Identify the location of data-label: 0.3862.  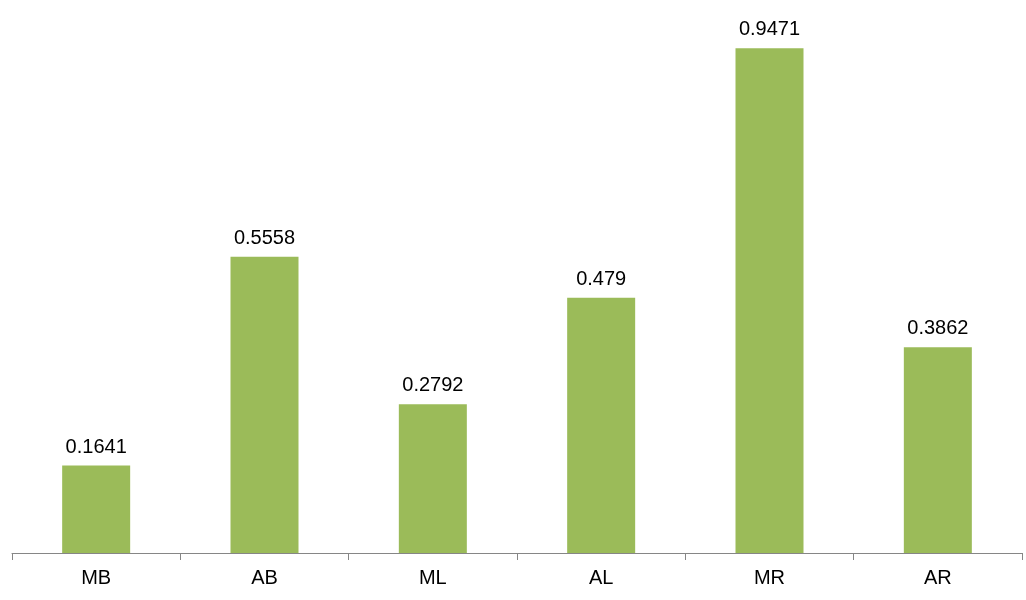
(938, 327).